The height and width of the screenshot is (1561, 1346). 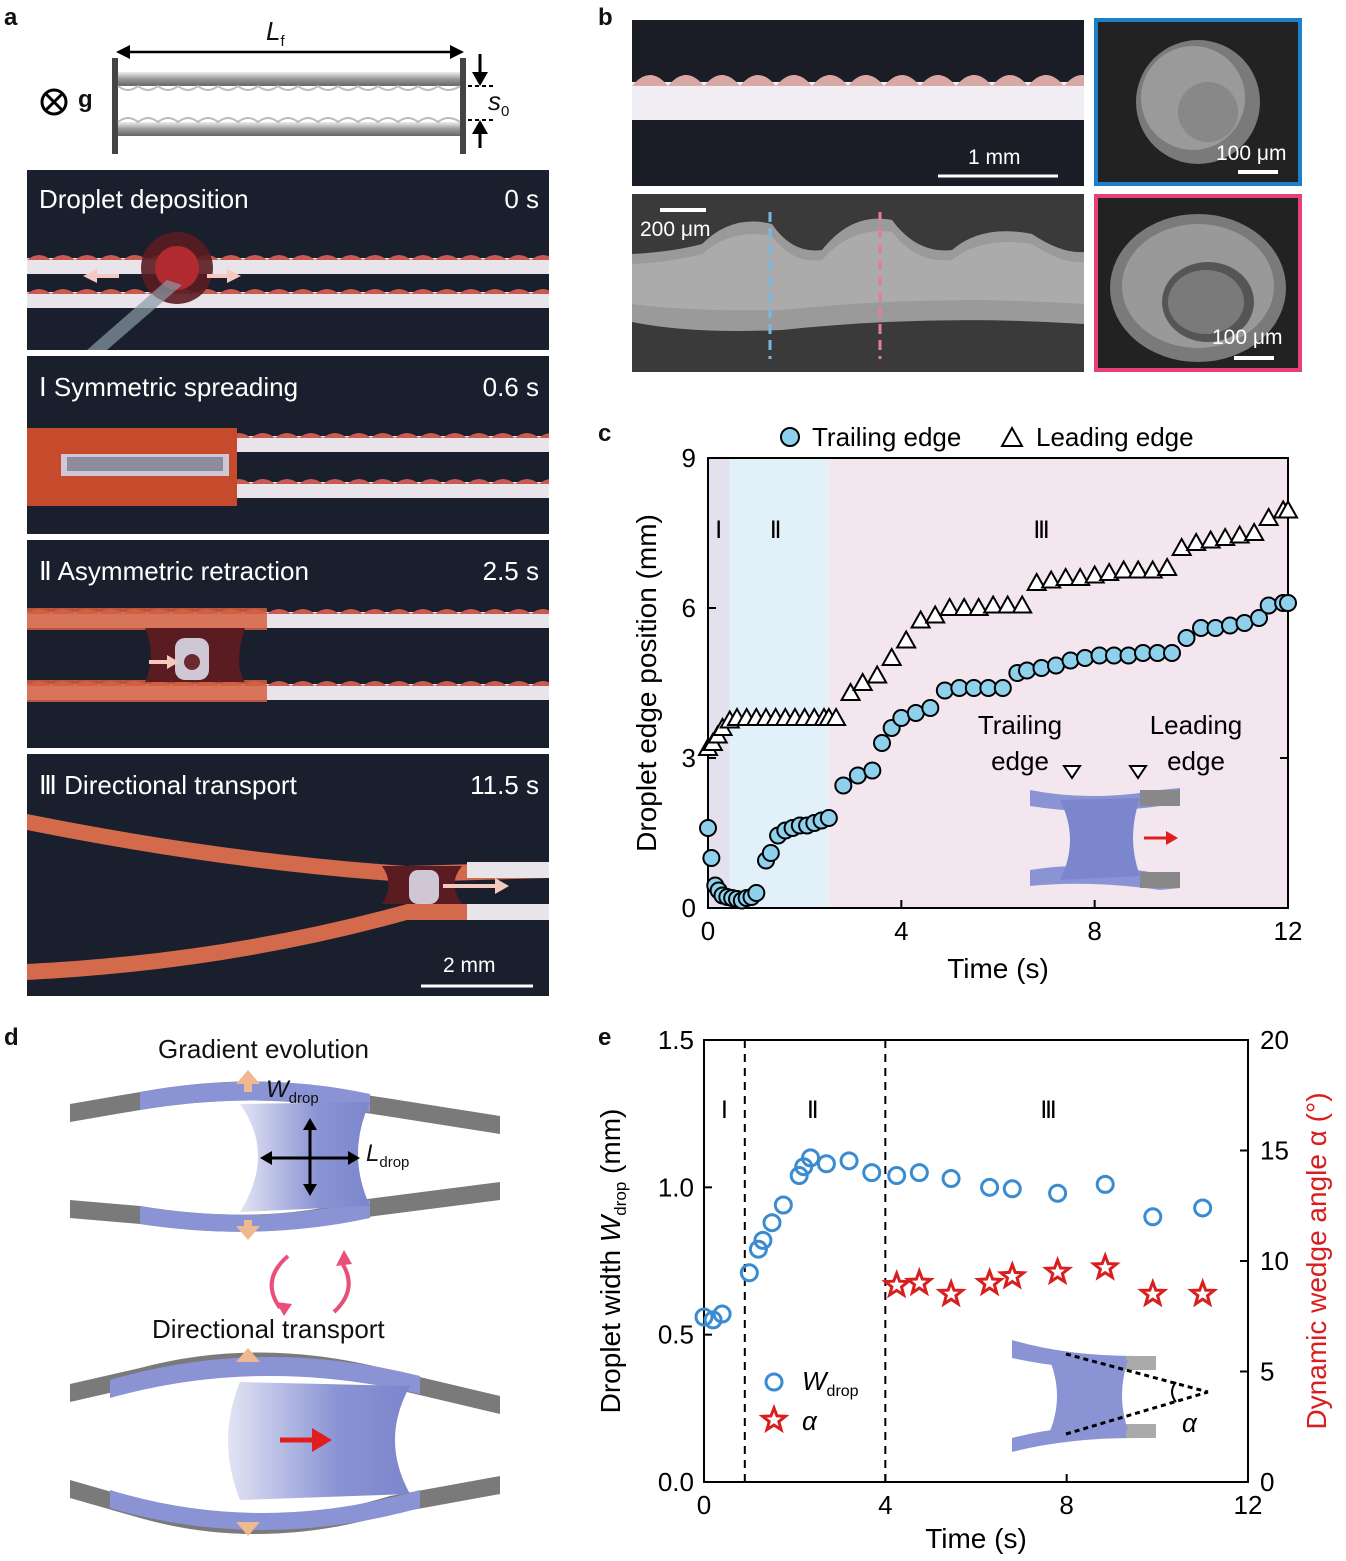 I want to click on x-axis-label: Time (s), so click(x=976, y=1538).